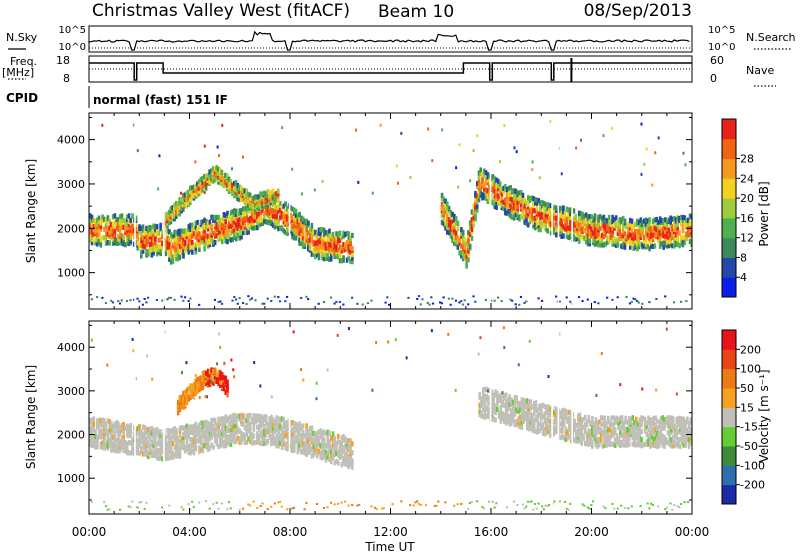 The image size is (800, 554). What do you see at coordinates (390, 71) in the screenshot?
I see `freq-line` at bounding box center [390, 71].